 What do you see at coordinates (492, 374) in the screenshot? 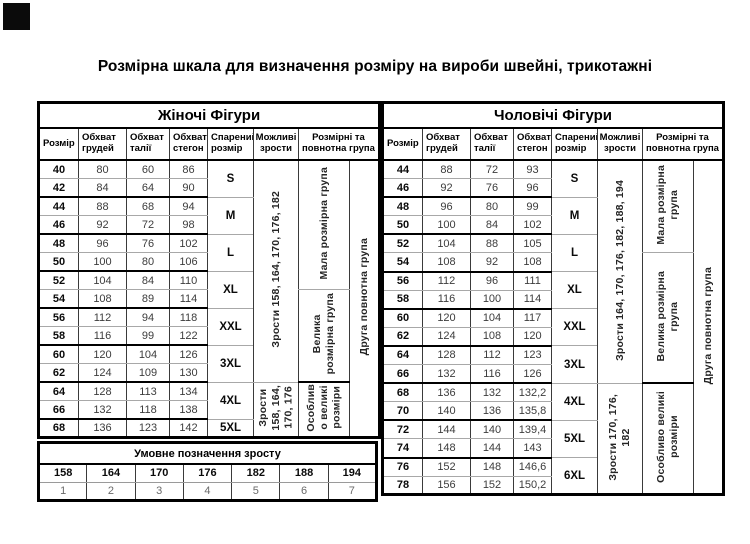
I see `waist-cell: 116` at bounding box center [492, 374].